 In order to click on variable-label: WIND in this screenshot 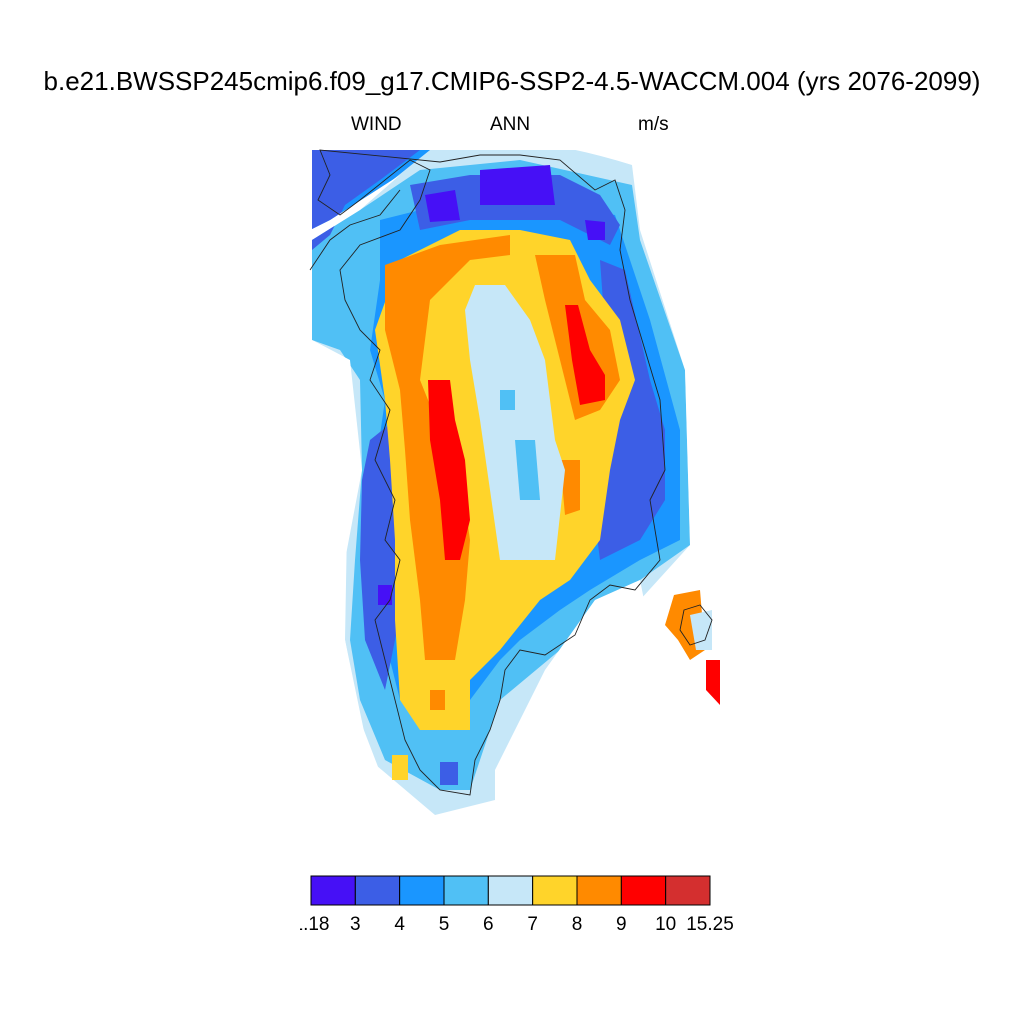, I will do `click(376, 124)`.